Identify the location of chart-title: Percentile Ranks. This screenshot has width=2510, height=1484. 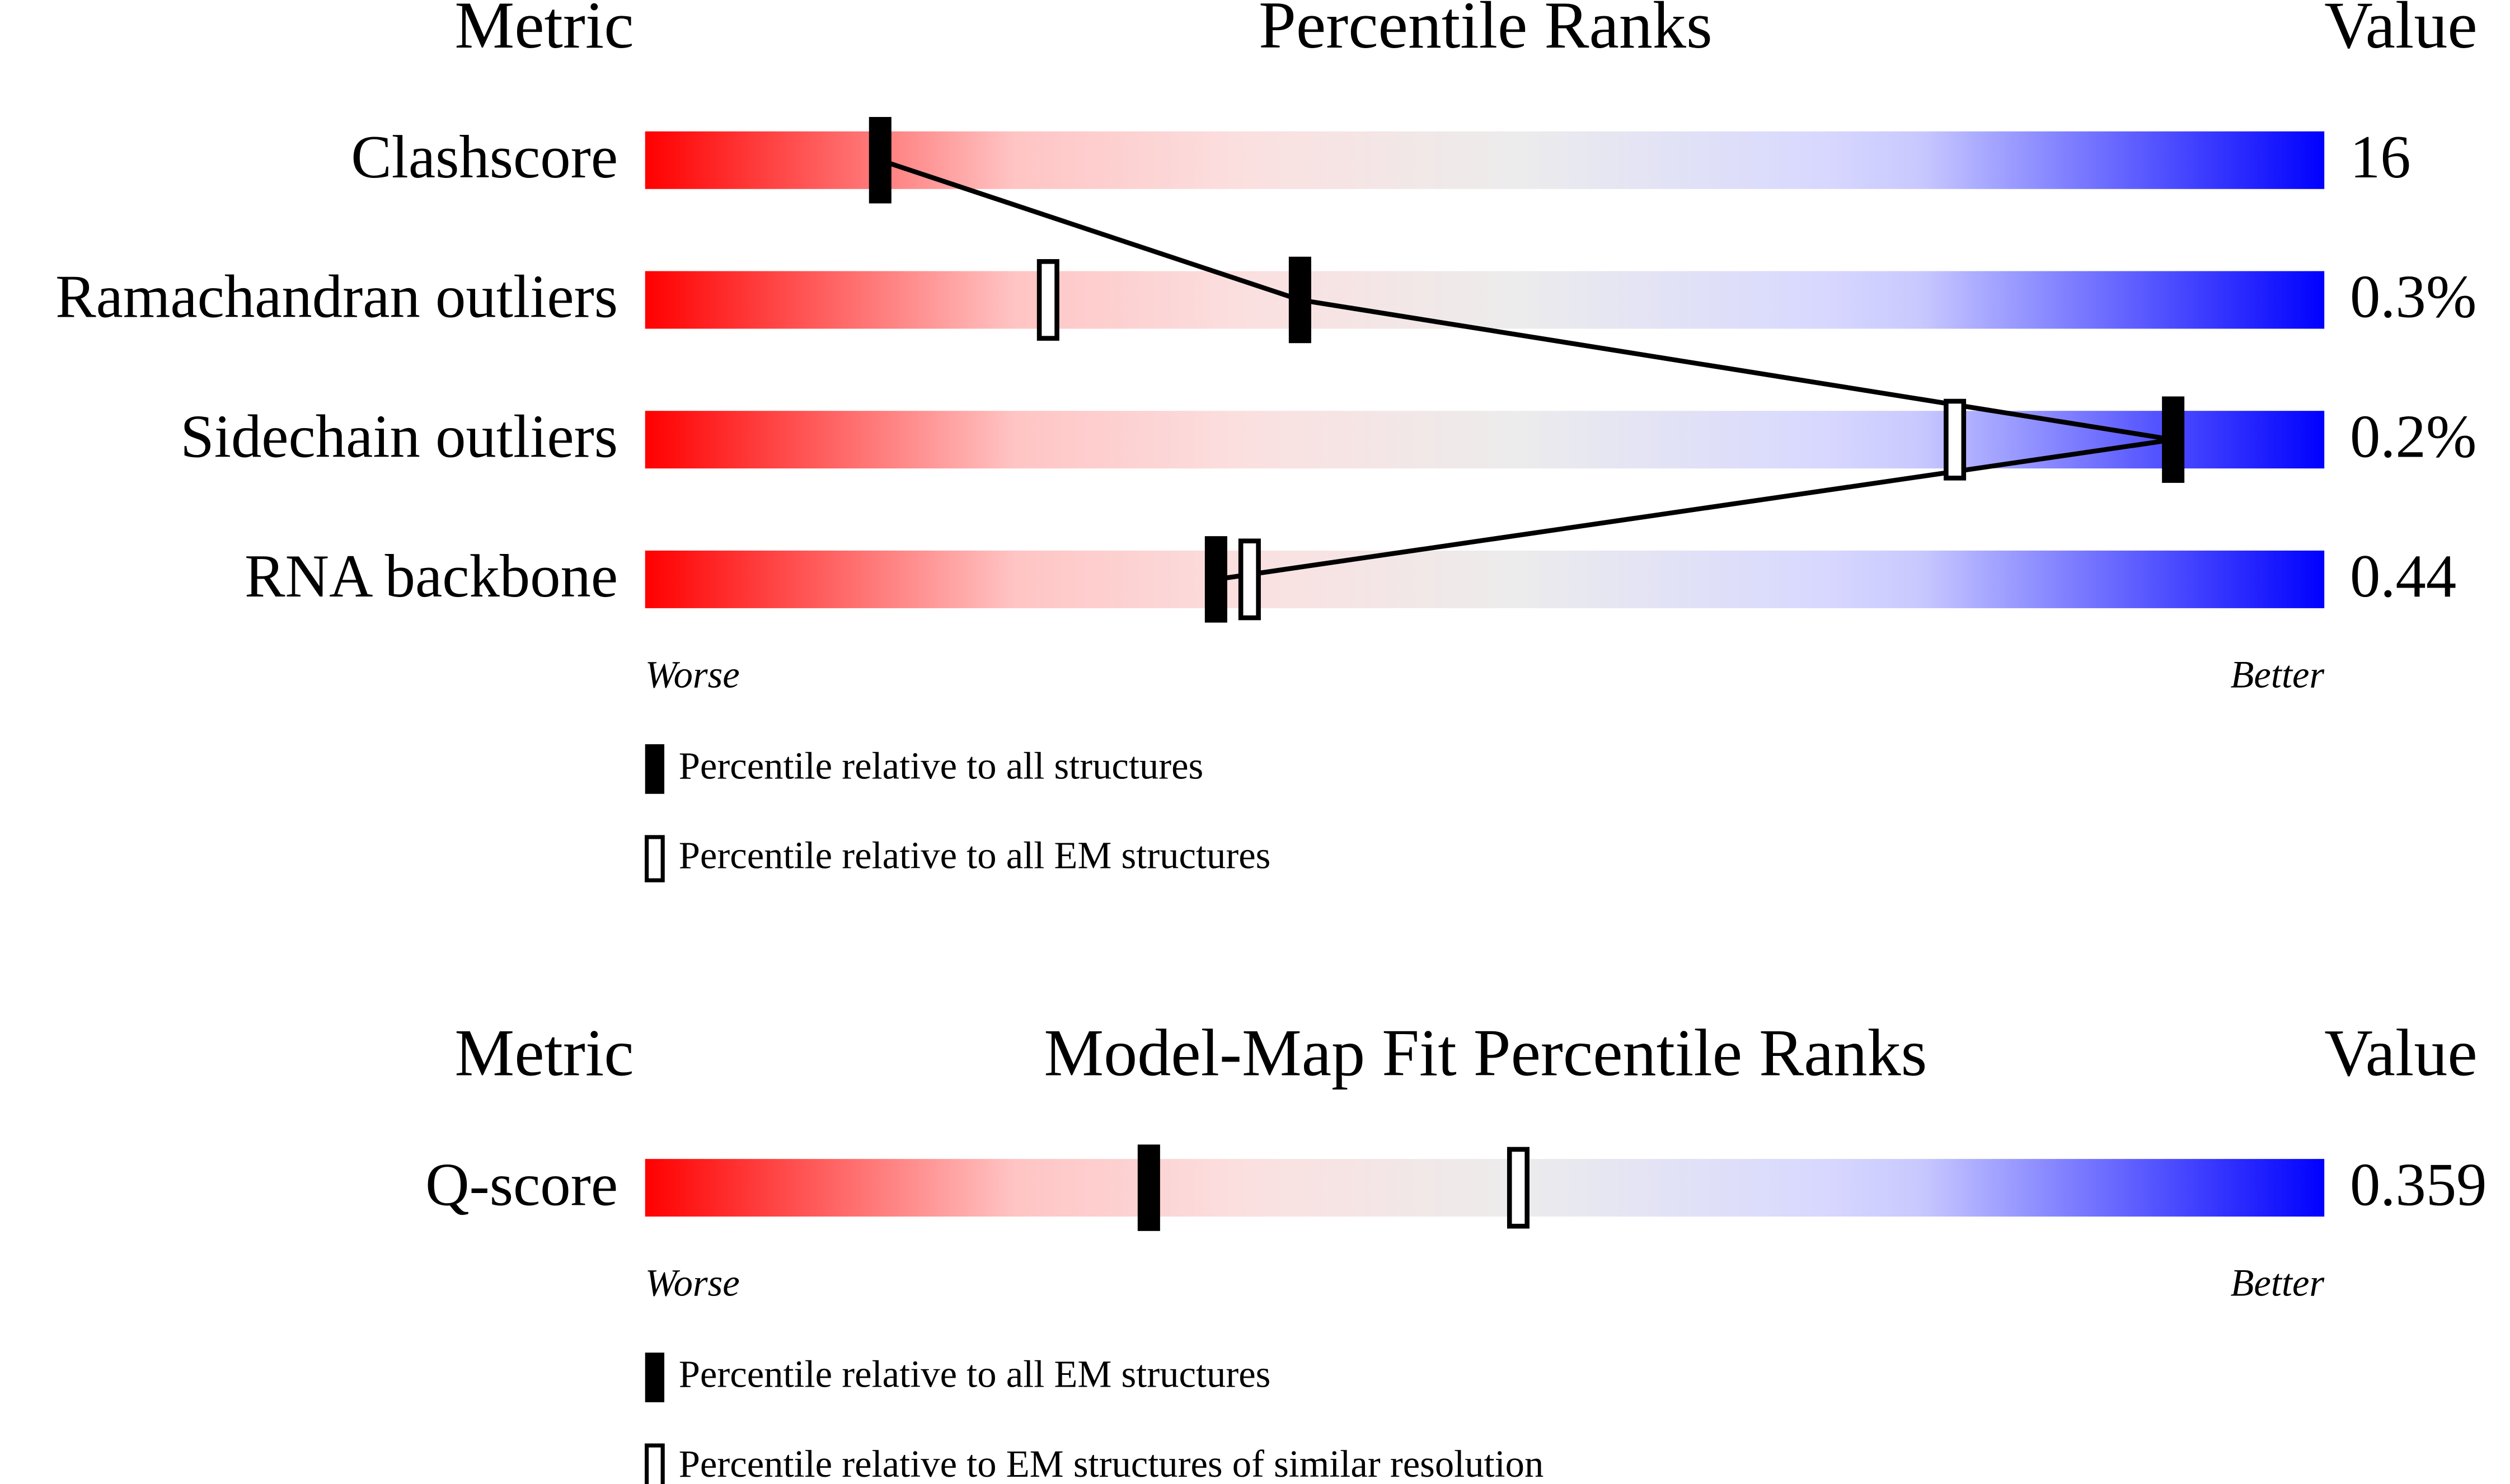
(1486, 31).